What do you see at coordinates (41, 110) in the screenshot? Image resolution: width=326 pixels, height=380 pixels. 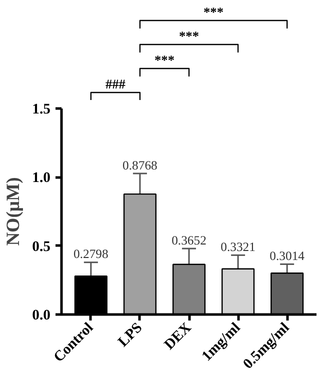 I see `y-tick-label: 1.5` at bounding box center [41, 110].